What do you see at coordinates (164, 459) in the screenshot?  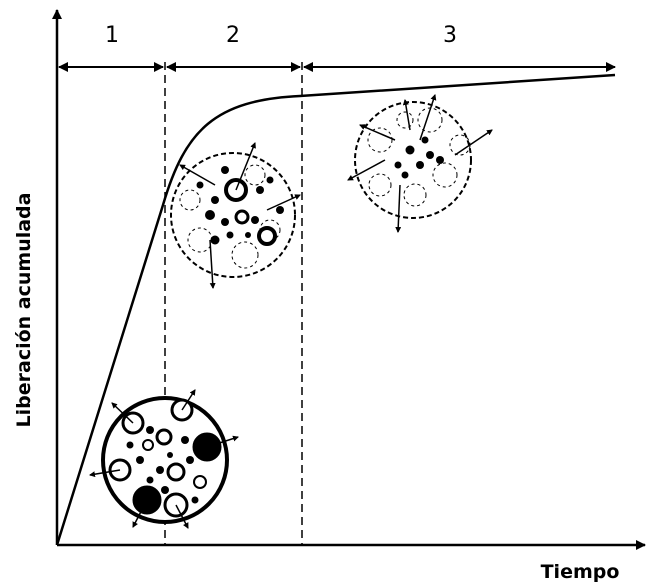 I see `particle-intact` at bounding box center [164, 459].